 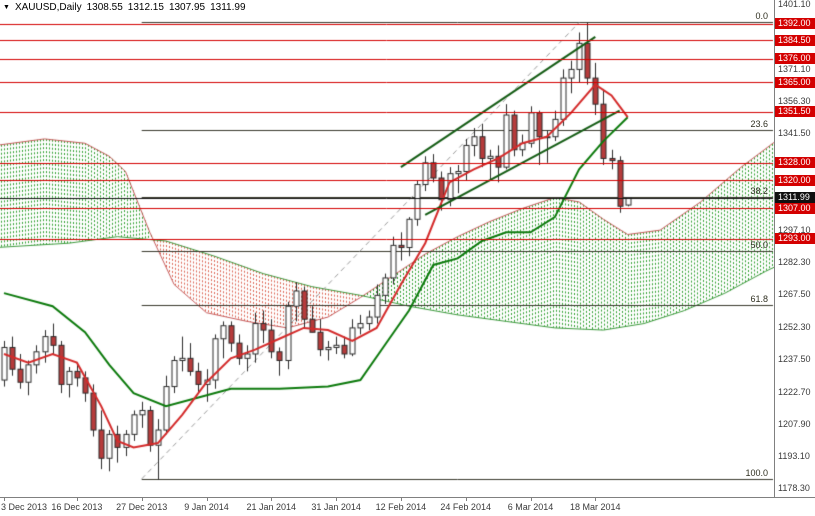 What do you see at coordinates (795, 162) in the screenshot?
I see `price-level-badge: 1328.00` at bounding box center [795, 162].